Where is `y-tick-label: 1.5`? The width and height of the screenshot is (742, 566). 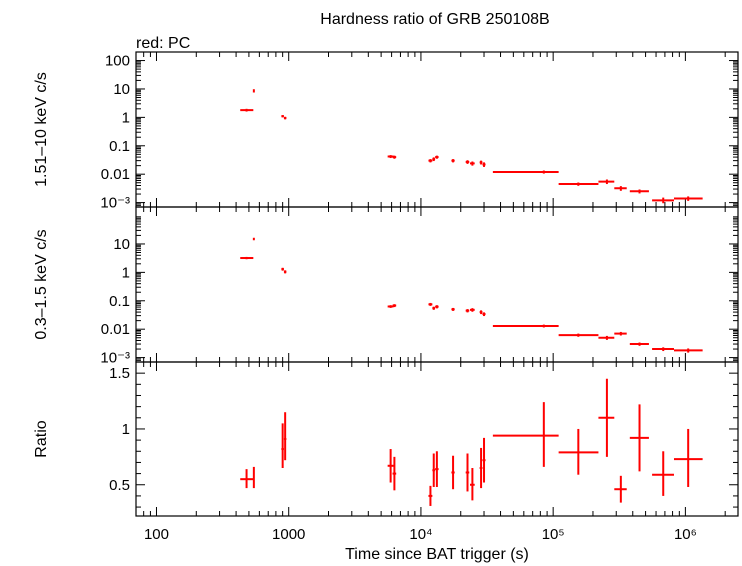
y-tick-label: 1.5 is located at coordinates (119, 373).